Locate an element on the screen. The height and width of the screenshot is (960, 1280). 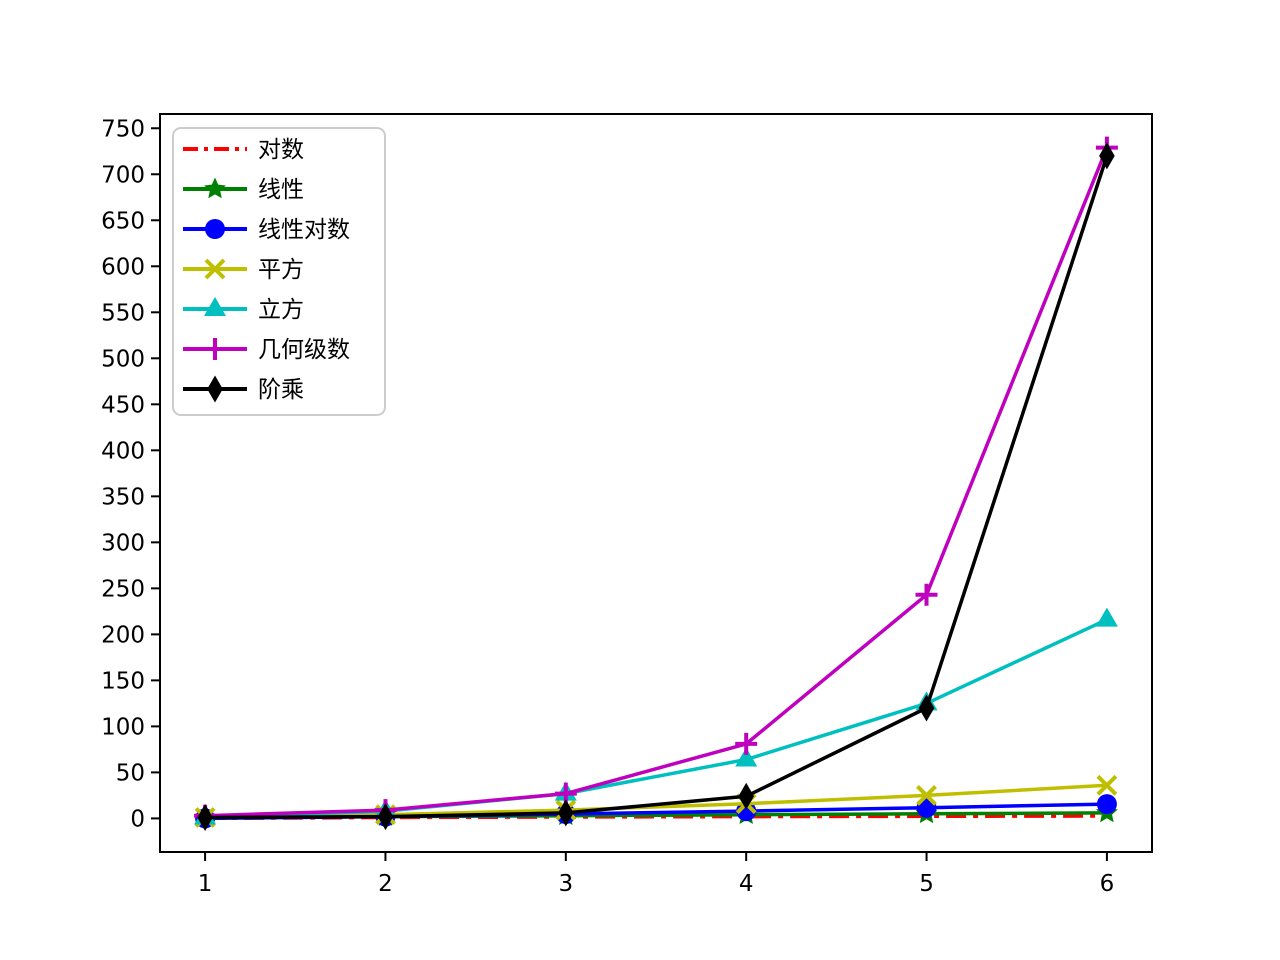
star-marker is located at coordinates (215, 188).